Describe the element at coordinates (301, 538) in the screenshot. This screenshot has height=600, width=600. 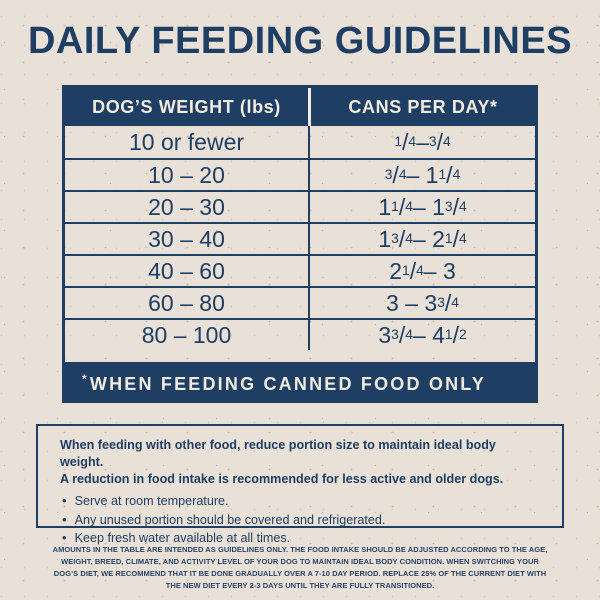
I see `info-bullet-item: Keep fresh water available at all times.` at that location.